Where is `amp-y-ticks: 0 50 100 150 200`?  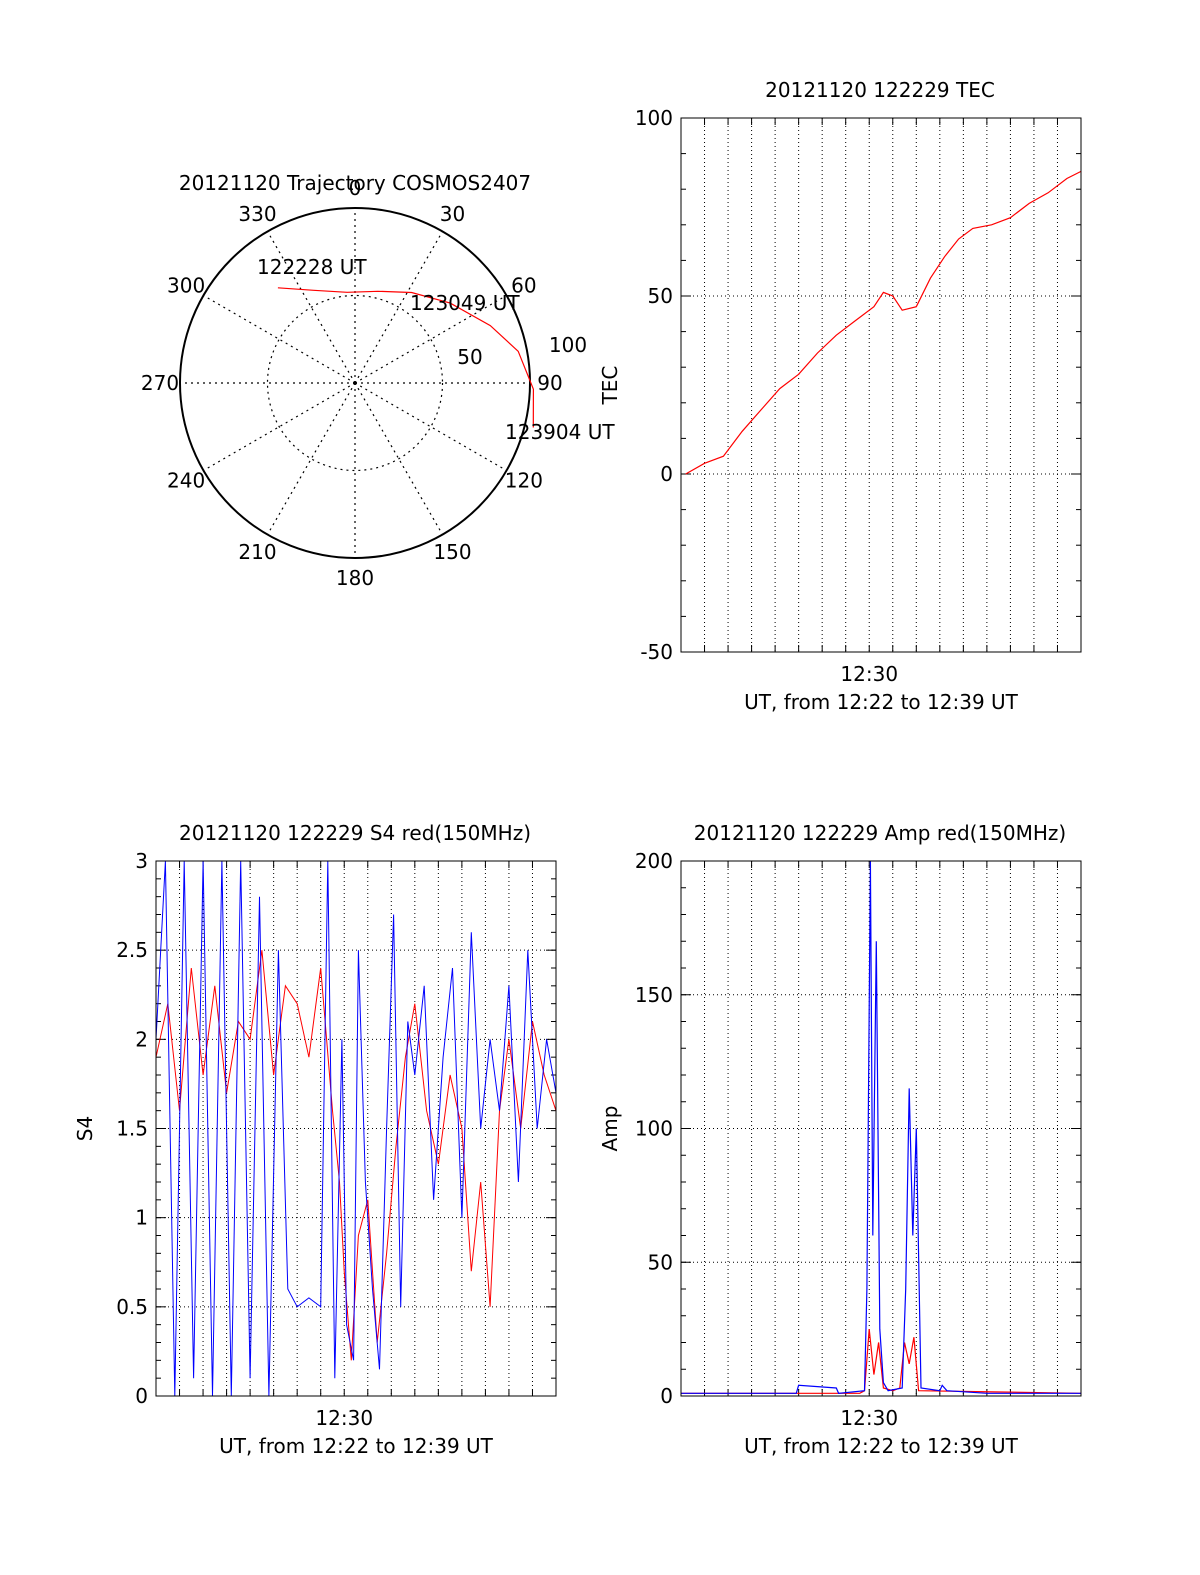
amp-y-ticks: 0 50 100 150 200 is located at coordinates (654, 1128).